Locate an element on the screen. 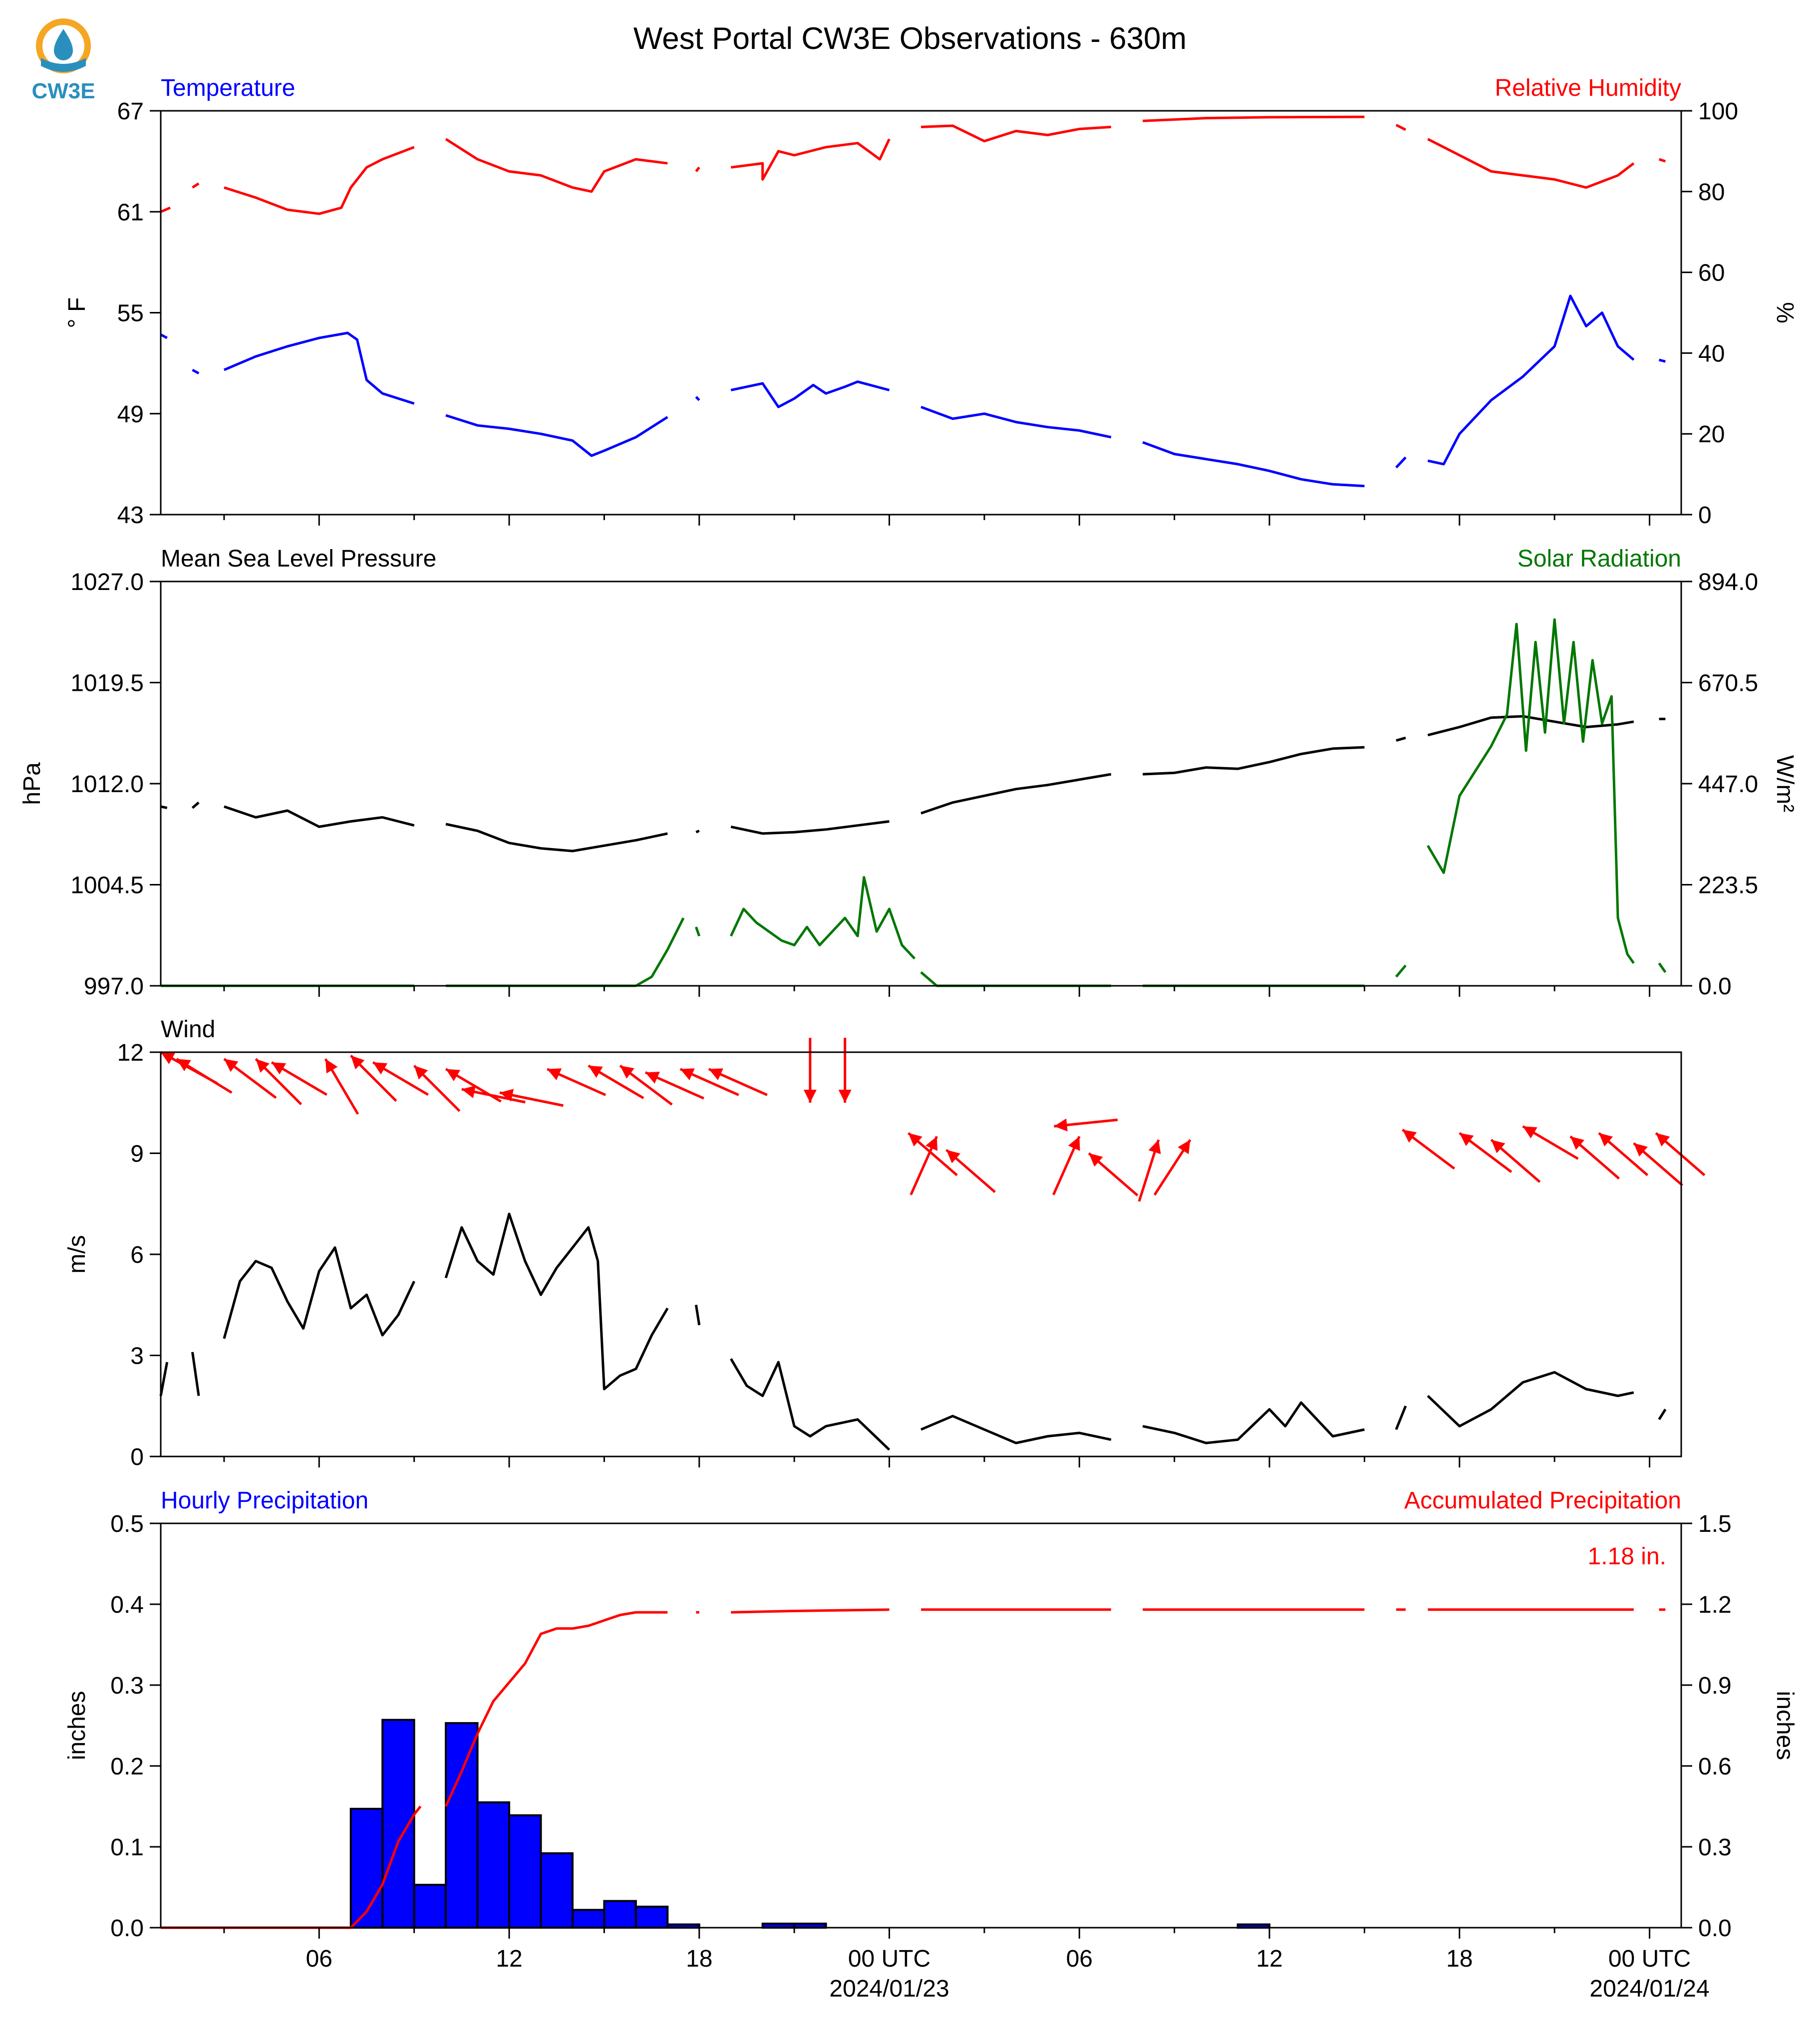  y-tick-label-right: 670.5 is located at coordinates (1728, 683).